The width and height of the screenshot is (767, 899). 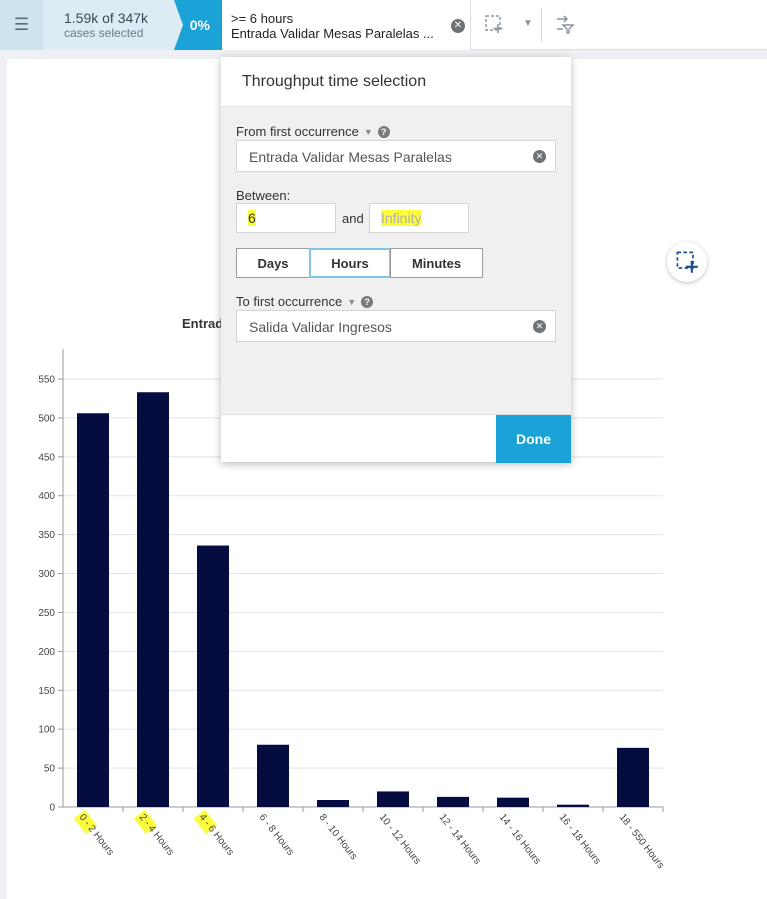 I want to click on from-occurrence-label: From first occurrence ▼ ?, so click(x=313, y=131).